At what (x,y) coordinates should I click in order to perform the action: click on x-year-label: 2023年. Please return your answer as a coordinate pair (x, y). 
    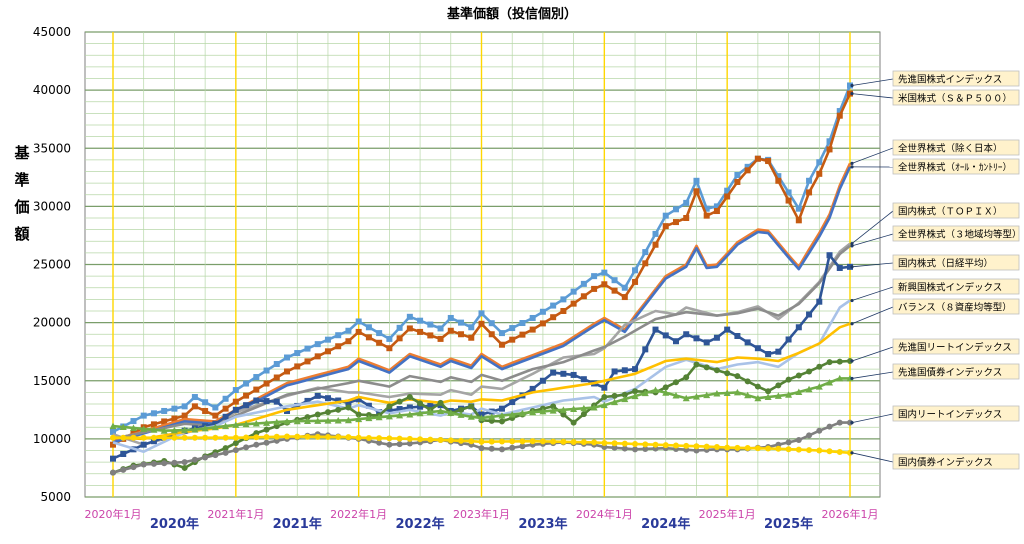
    Looking at the image, I should click on (542, 524).